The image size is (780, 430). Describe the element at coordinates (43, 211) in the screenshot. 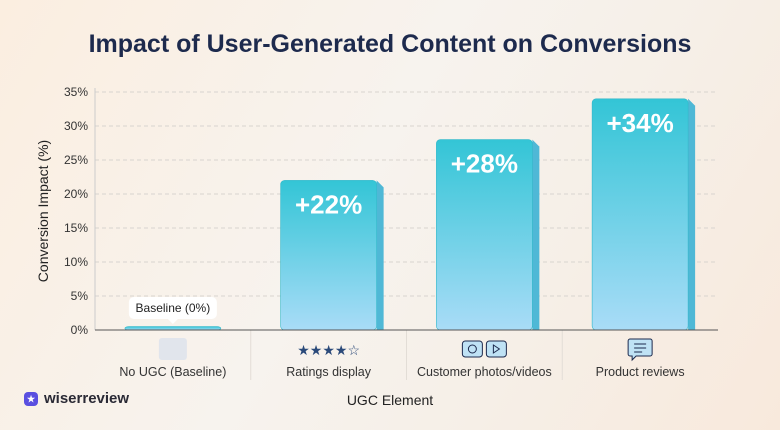

I see `y-axis-label: Conversion Impact (%)` at that location.